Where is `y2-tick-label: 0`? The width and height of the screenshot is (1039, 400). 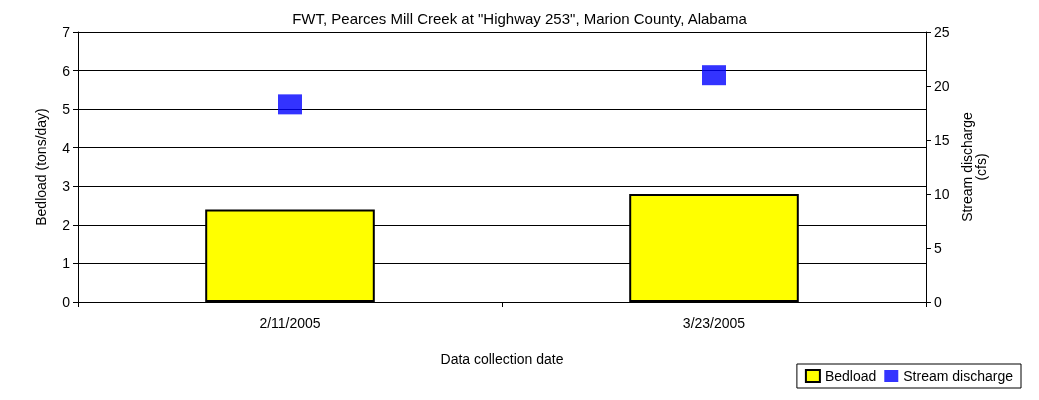
y2-tick-label: 0 is located at coordinates (938, 302).